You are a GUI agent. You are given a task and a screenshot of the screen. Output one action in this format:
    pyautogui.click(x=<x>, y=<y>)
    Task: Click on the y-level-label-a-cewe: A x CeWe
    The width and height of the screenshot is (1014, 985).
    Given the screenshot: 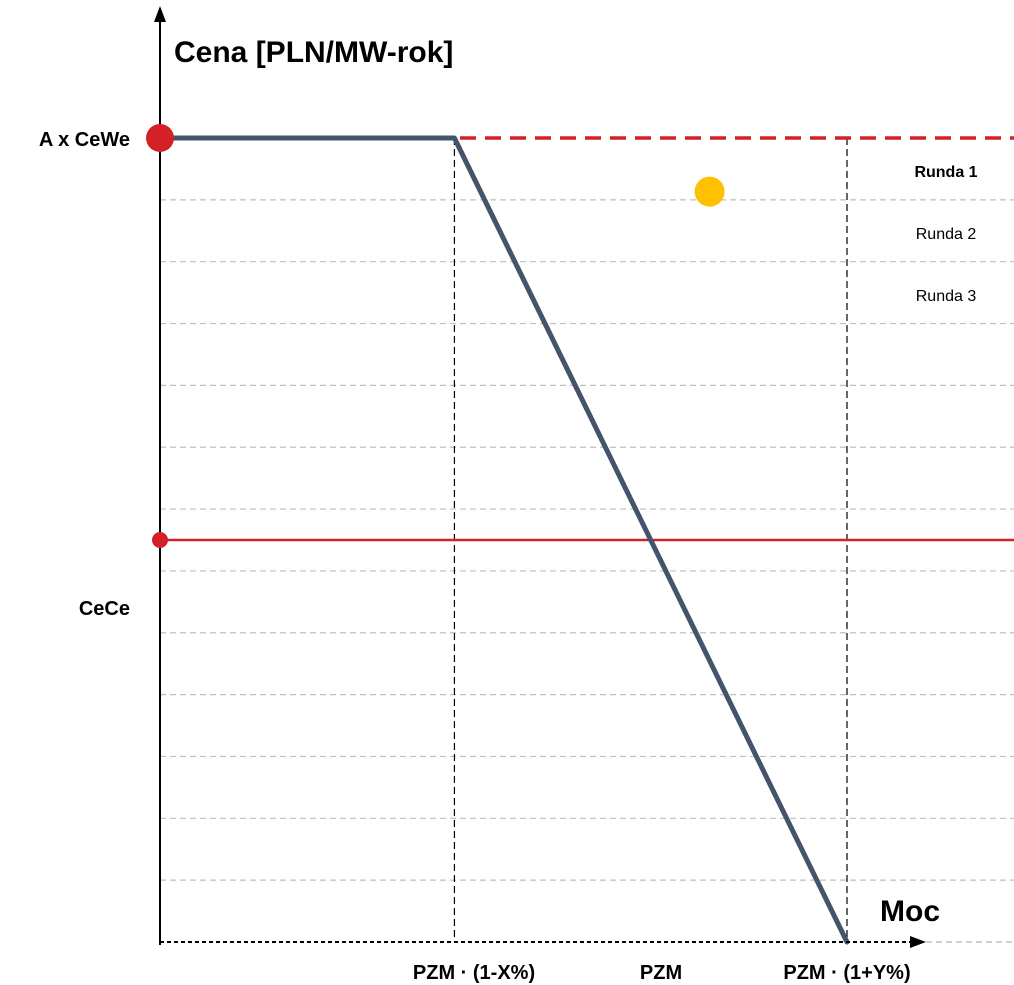 What is the action you would take?
    pyautogui.click(x=84, y=140)
    